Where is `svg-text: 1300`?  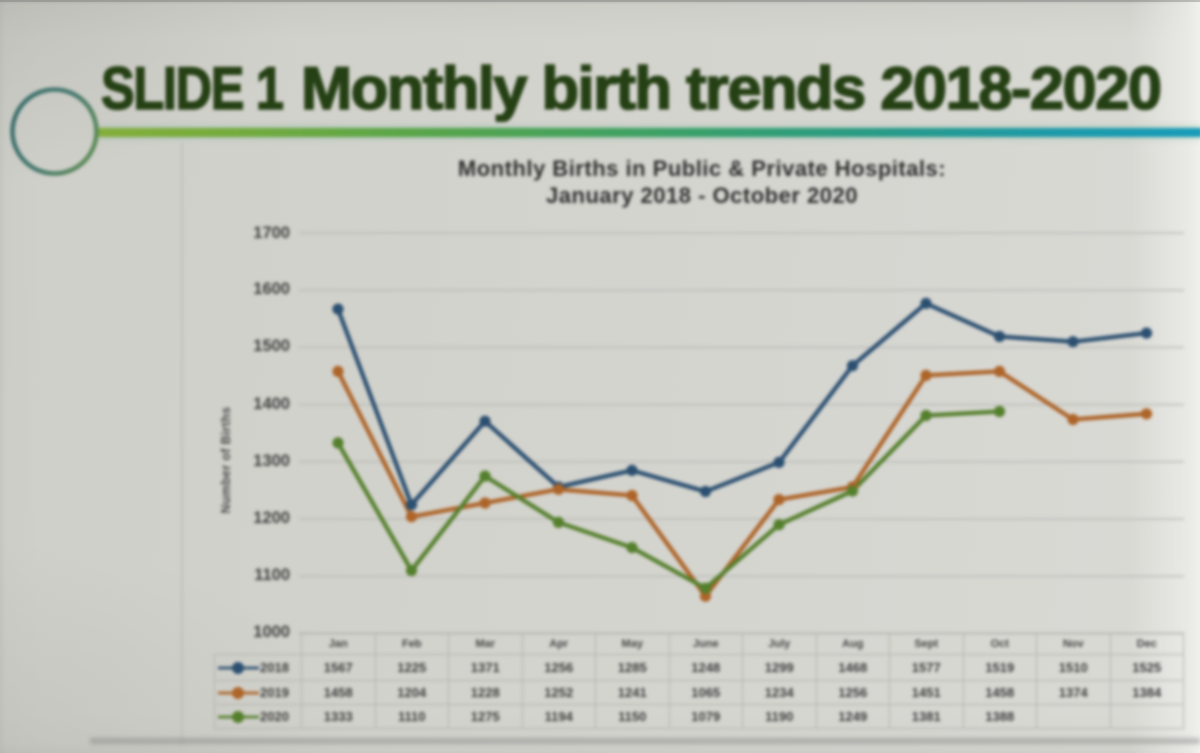
svg-text: 1300 is located at coordinates (271, 461).